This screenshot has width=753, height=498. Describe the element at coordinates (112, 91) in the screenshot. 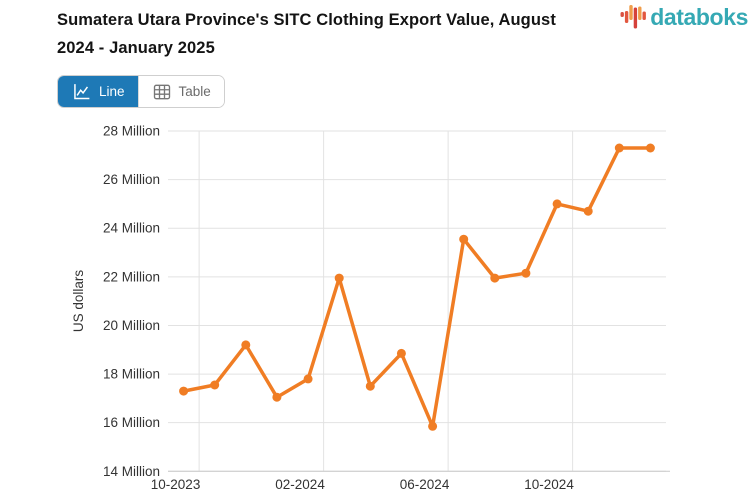

I see `line-view-label: Line` at that location.